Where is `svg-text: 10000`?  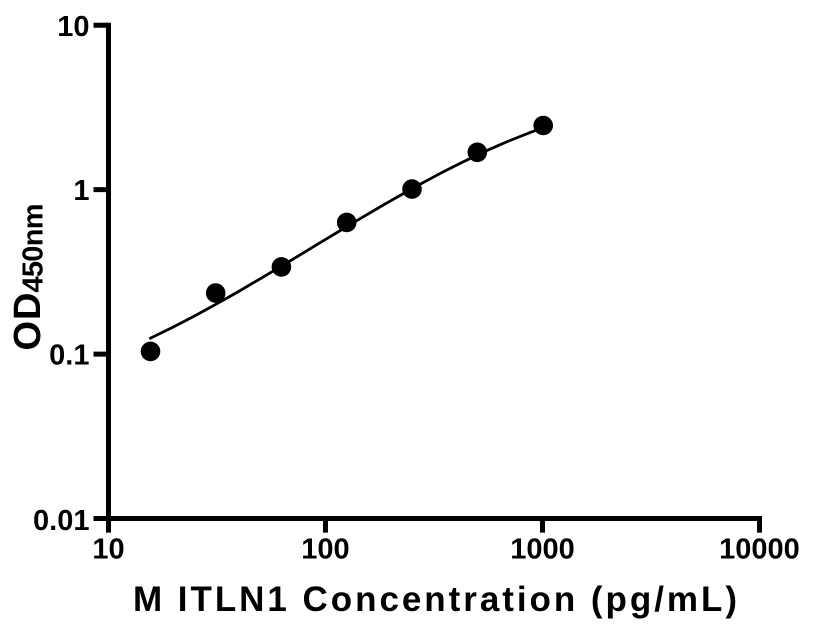
svg-text: 10000 is located at coordinates (759, 550).